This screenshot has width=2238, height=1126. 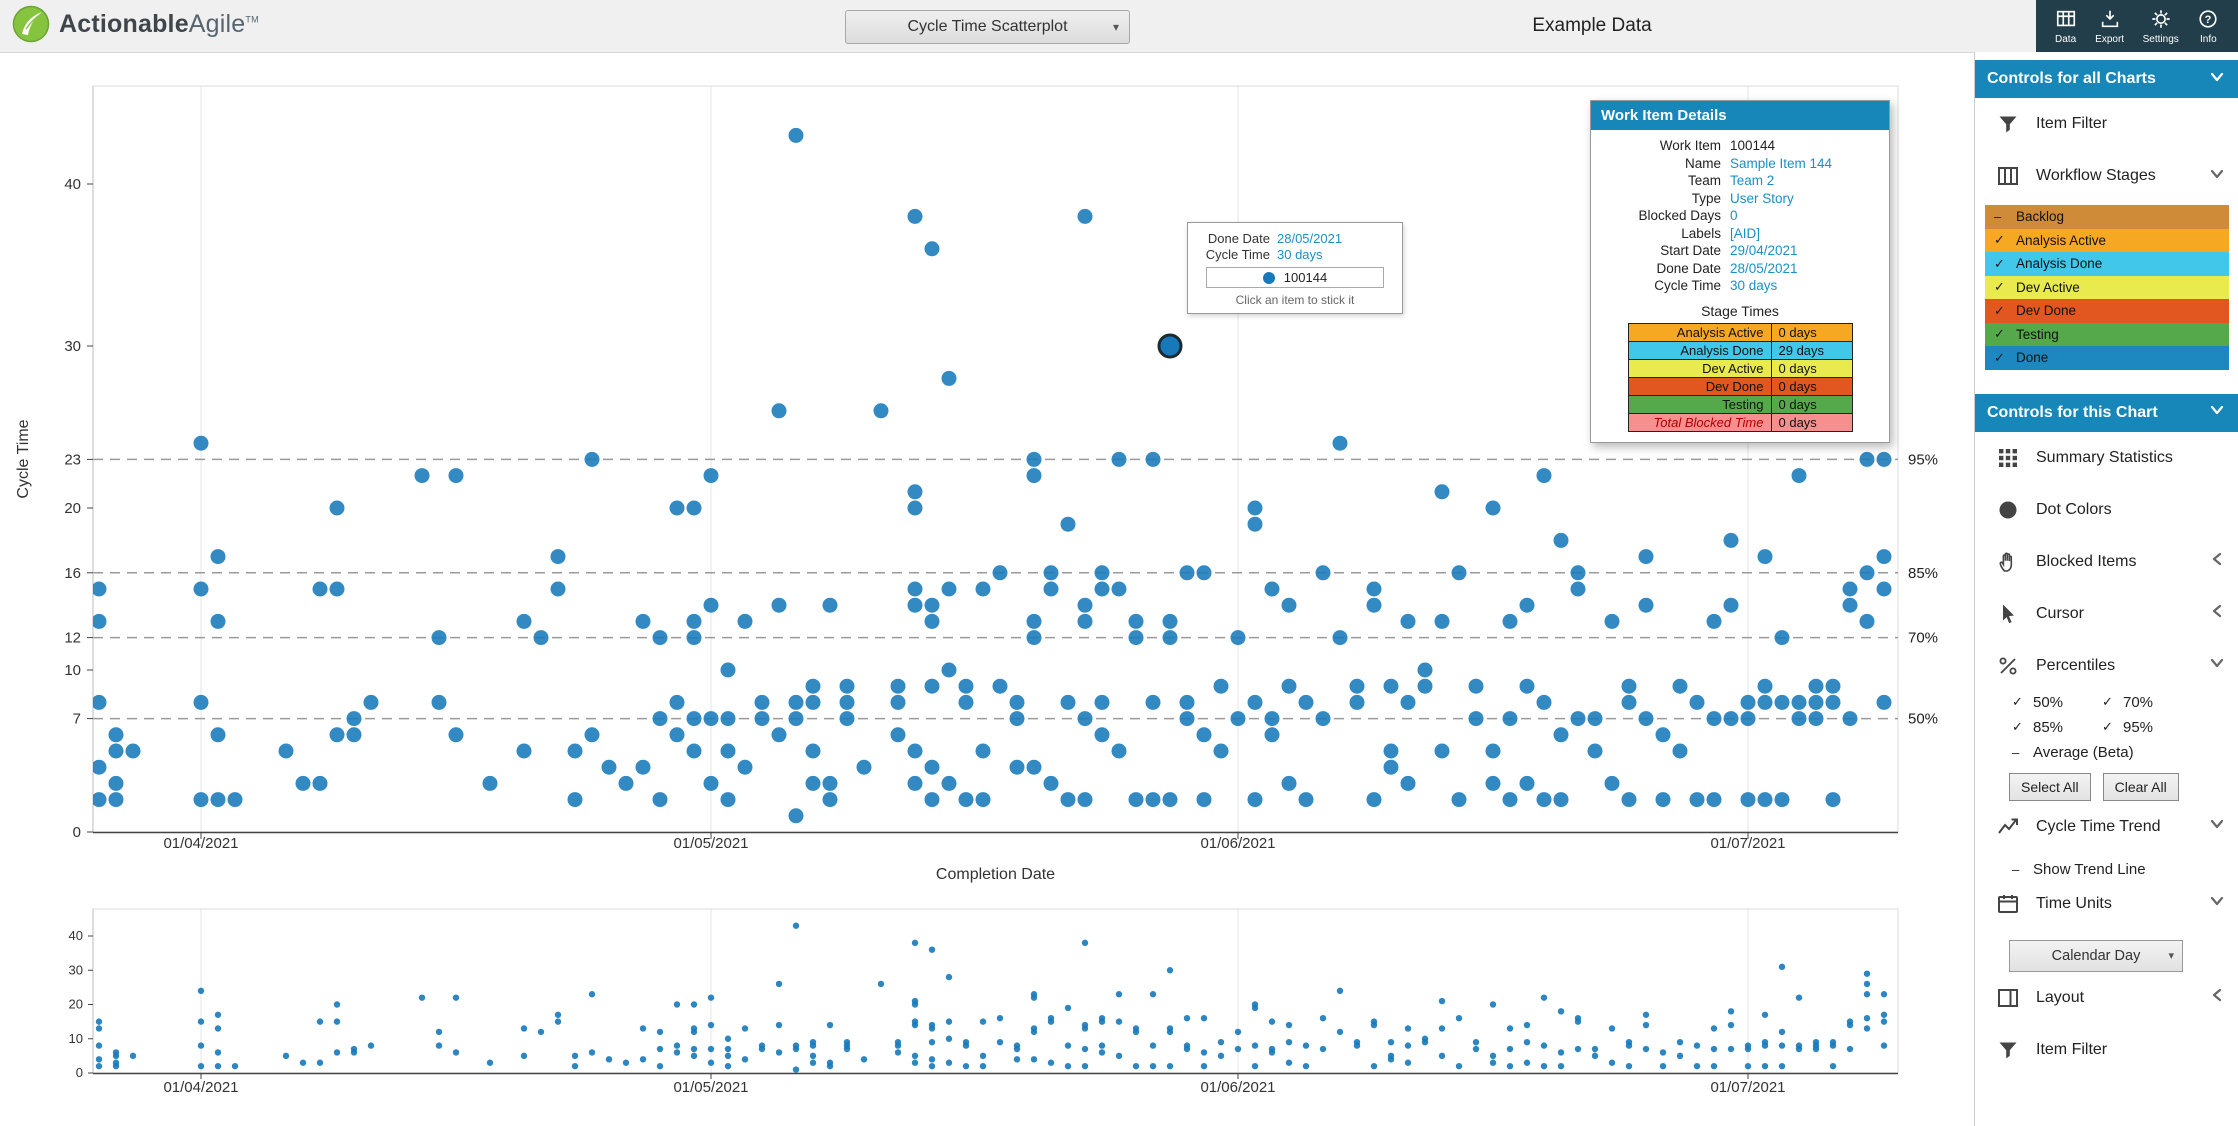 What do you see at coordinates (1764, 251) in the screenshot?
I see `field-value: 29/04/2021` at bounding box center [1764, 251].